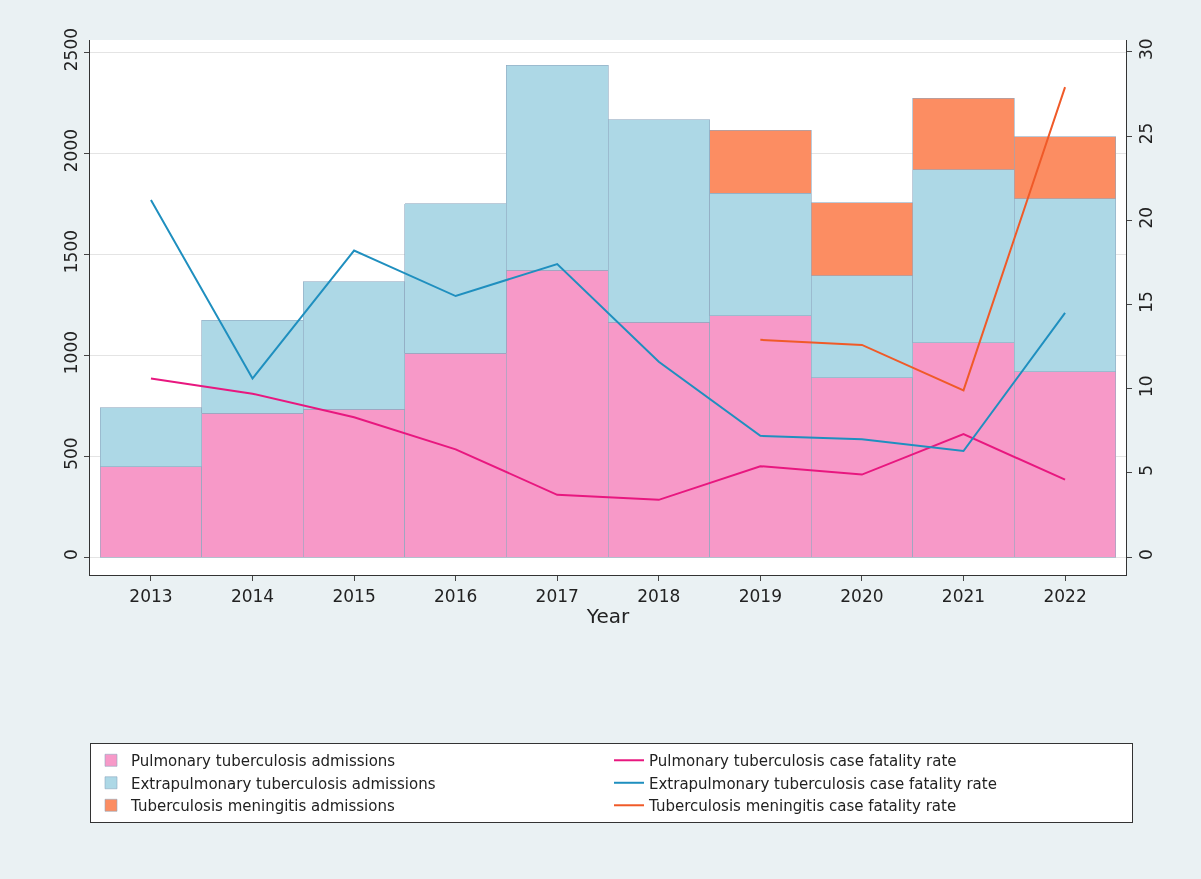 The height and width of the screenshot is (879, 1201). I want to click on legend-label: Pulmonary tuberculosis case fatality rate, so click(803, 761).